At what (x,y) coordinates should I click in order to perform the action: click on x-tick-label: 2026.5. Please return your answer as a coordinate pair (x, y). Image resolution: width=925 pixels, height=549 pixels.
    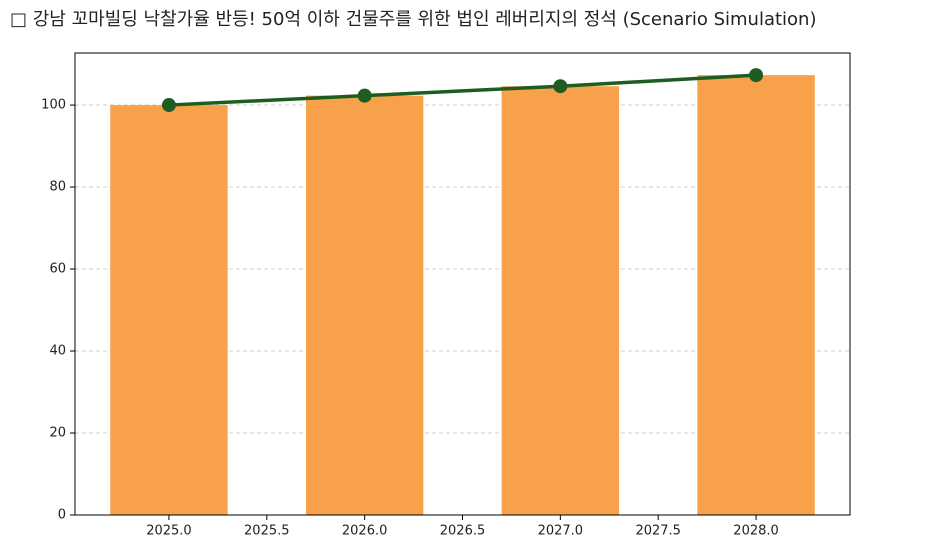
    Looking at the image, I should click on (463, 531).